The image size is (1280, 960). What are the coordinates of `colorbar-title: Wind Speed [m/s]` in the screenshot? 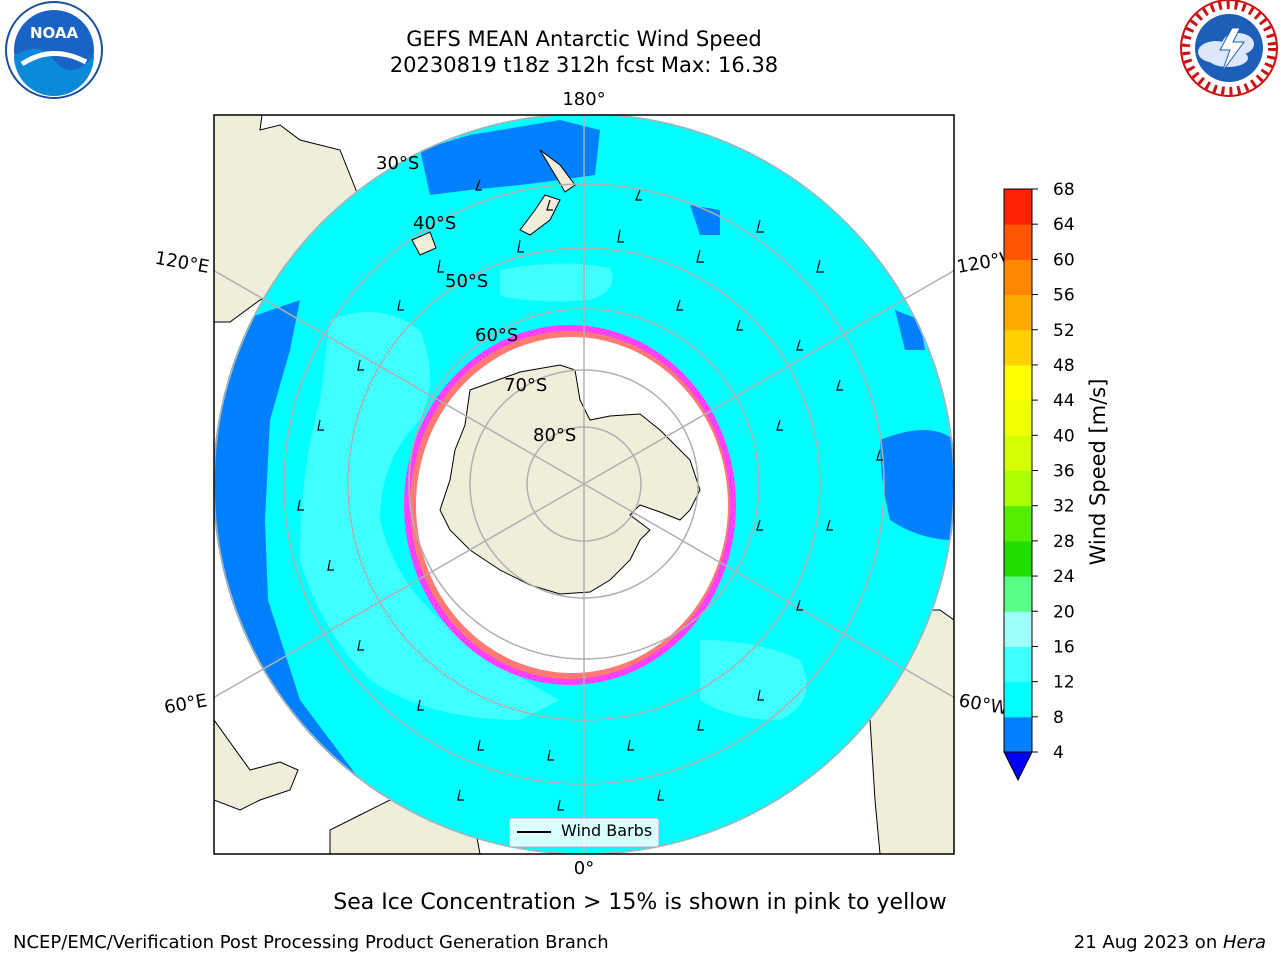 It's located at (1098, 472).